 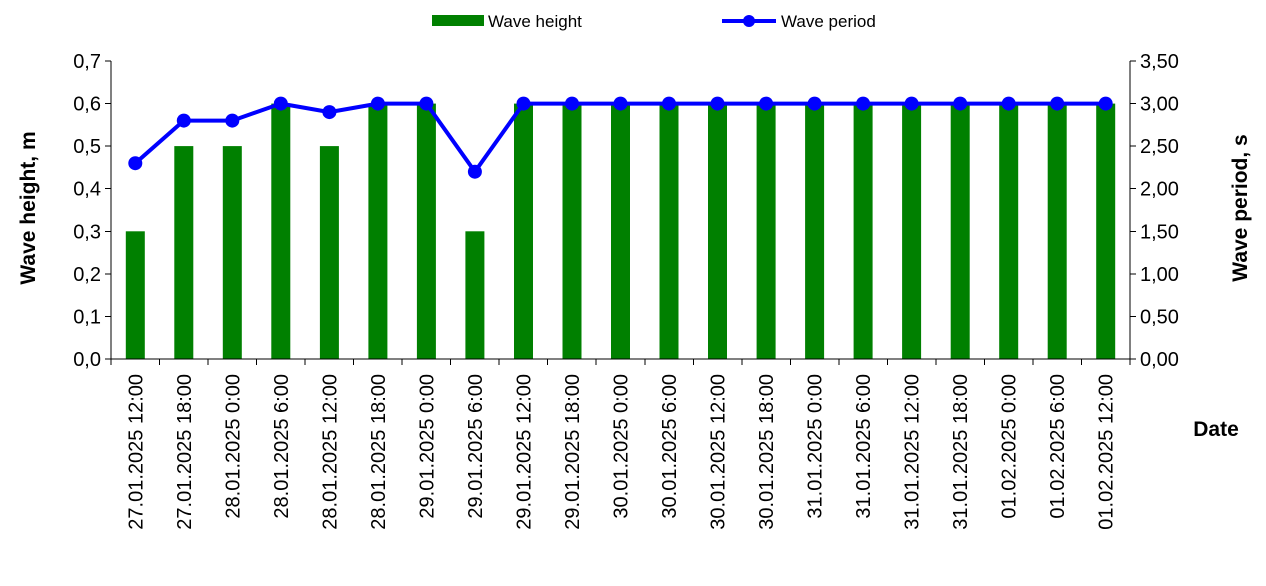 What do you see at coordinates (1159, 360) in the screenshot?
I see `y-tick-label-right: 0,00` at bounding box center [1159, 360].